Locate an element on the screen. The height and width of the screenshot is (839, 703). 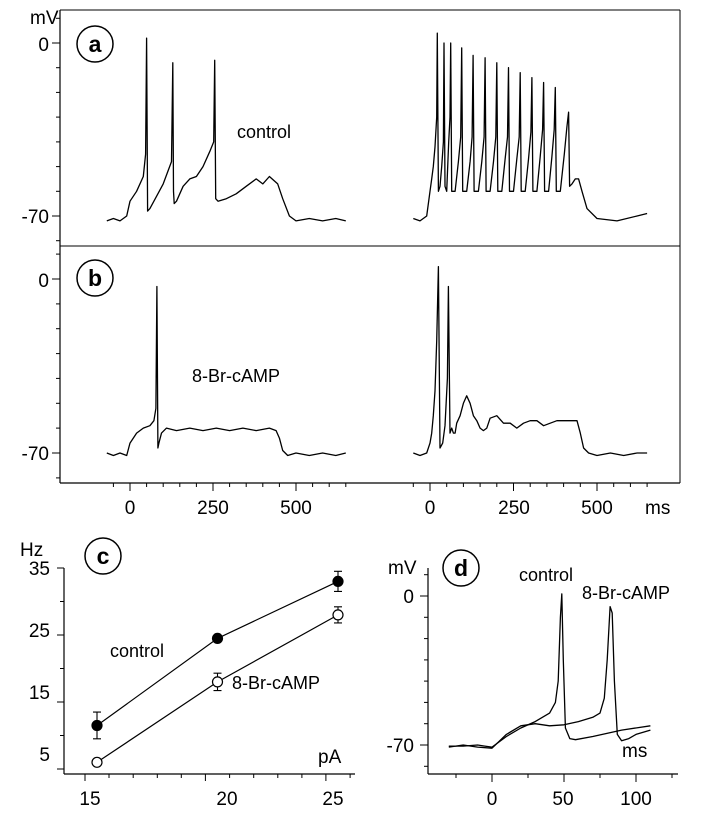
annotation-control-a: control is located at coordinates (264, 132).